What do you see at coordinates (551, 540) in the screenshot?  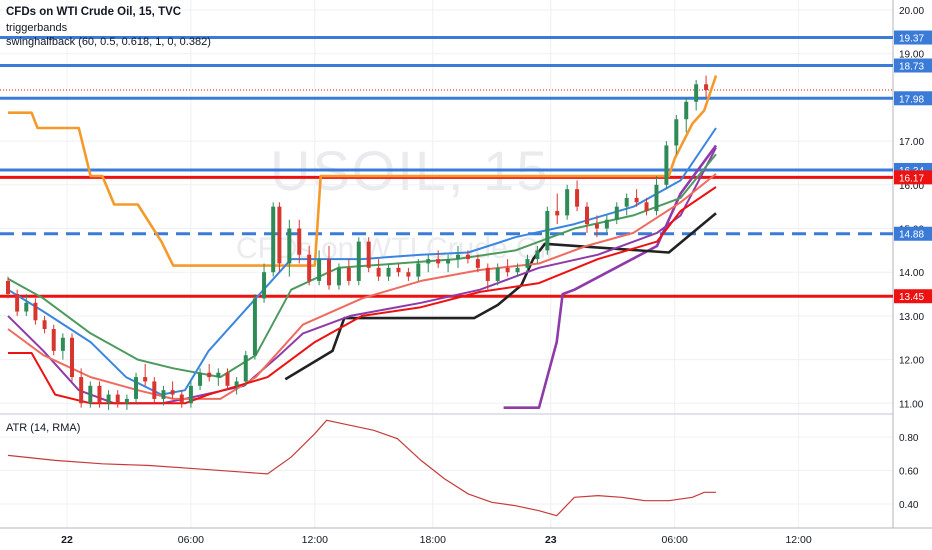 I see `time-tick-label: 23` at bounding box center [551, 540].